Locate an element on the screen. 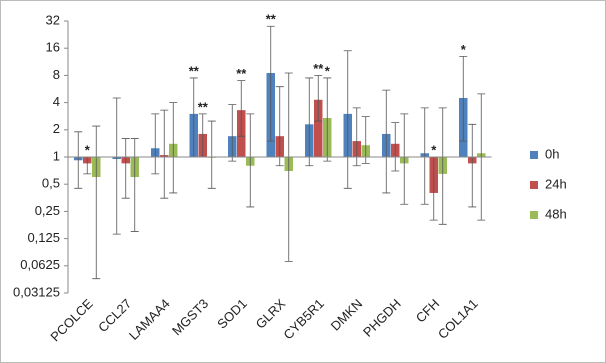  y-tick-label: 2 is located at coordinates (56, 128).